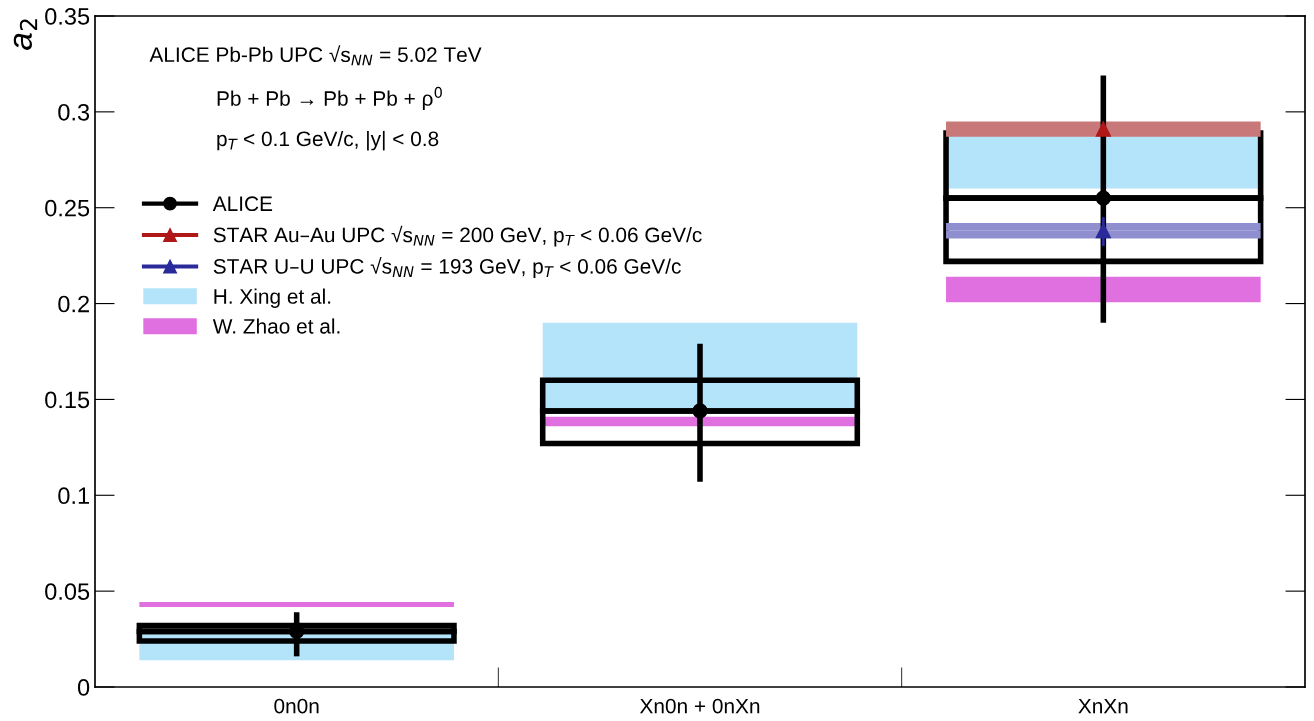  What do you see at coordinates (242, 204) in the screenshot?
I see `legend-label: ALICE` at bounding box center [242, 204].